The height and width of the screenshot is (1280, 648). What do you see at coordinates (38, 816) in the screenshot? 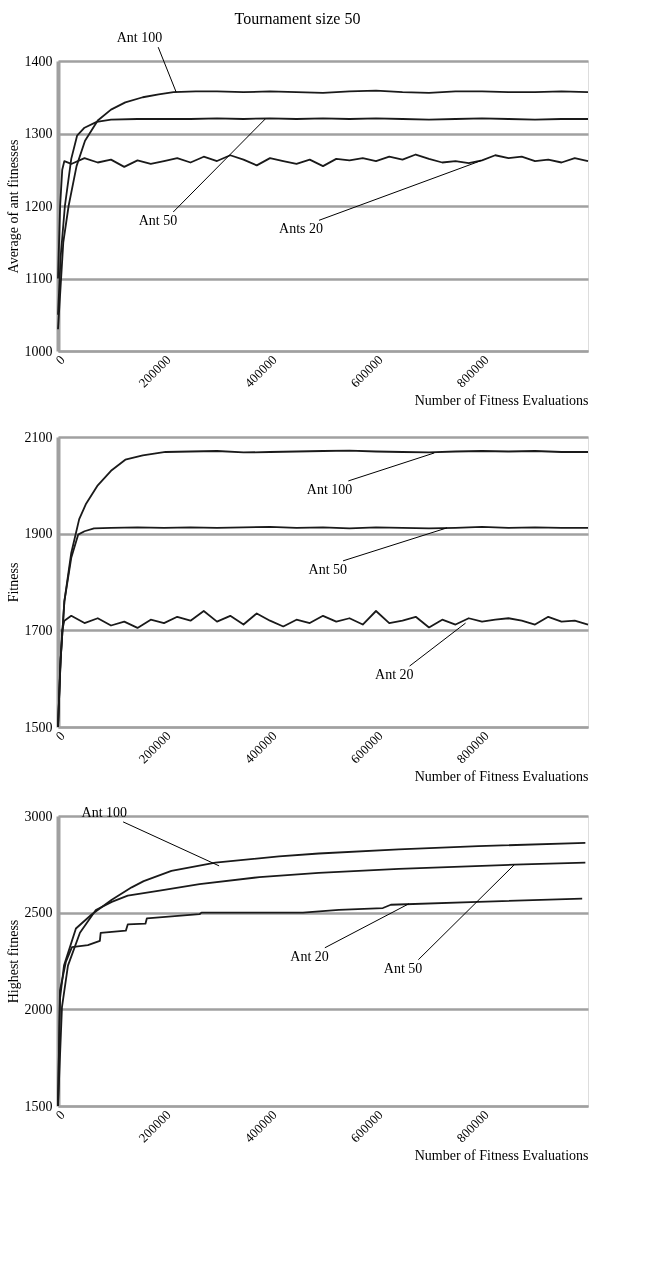
I see `y-tick-label: 3000` at bounding box center [38, 816].